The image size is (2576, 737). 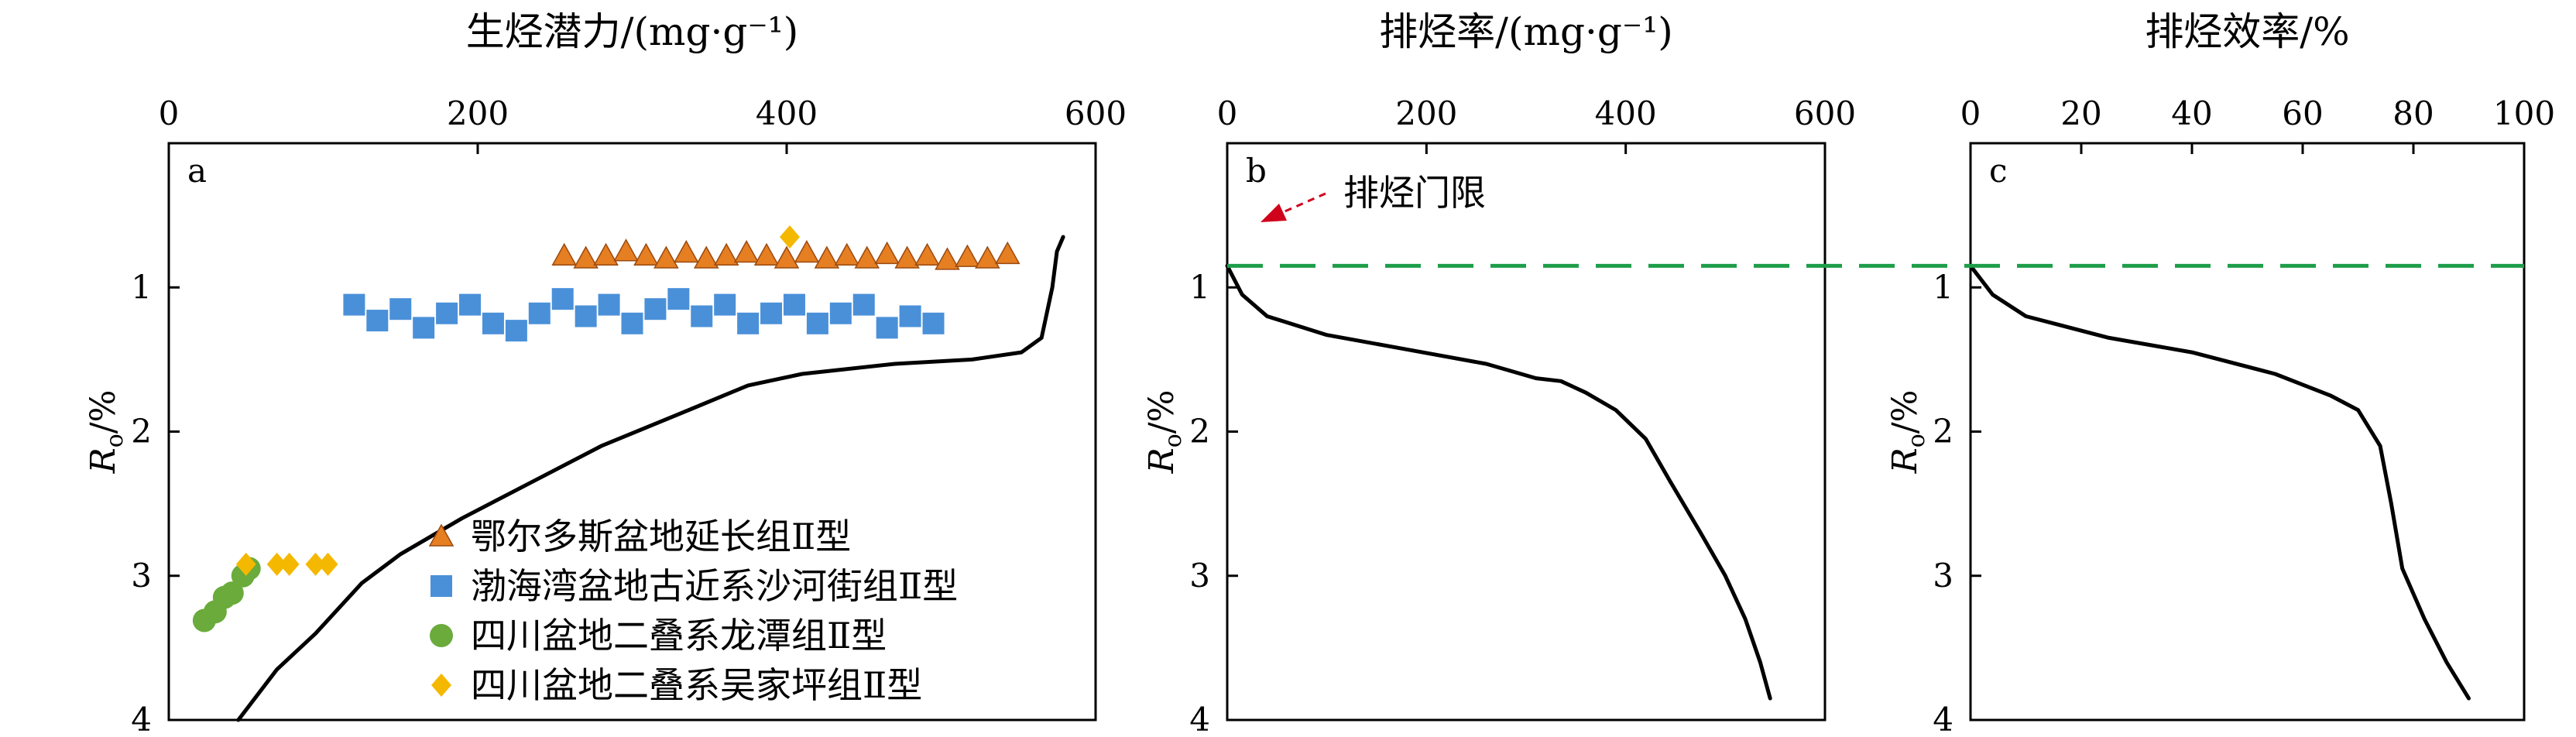 What do you see at coordinates (632, 31) in the screenshot?
I see `x-axis-title: 生烃潜力/(mg·g⁻¹)` at bounding box center [632, 31].